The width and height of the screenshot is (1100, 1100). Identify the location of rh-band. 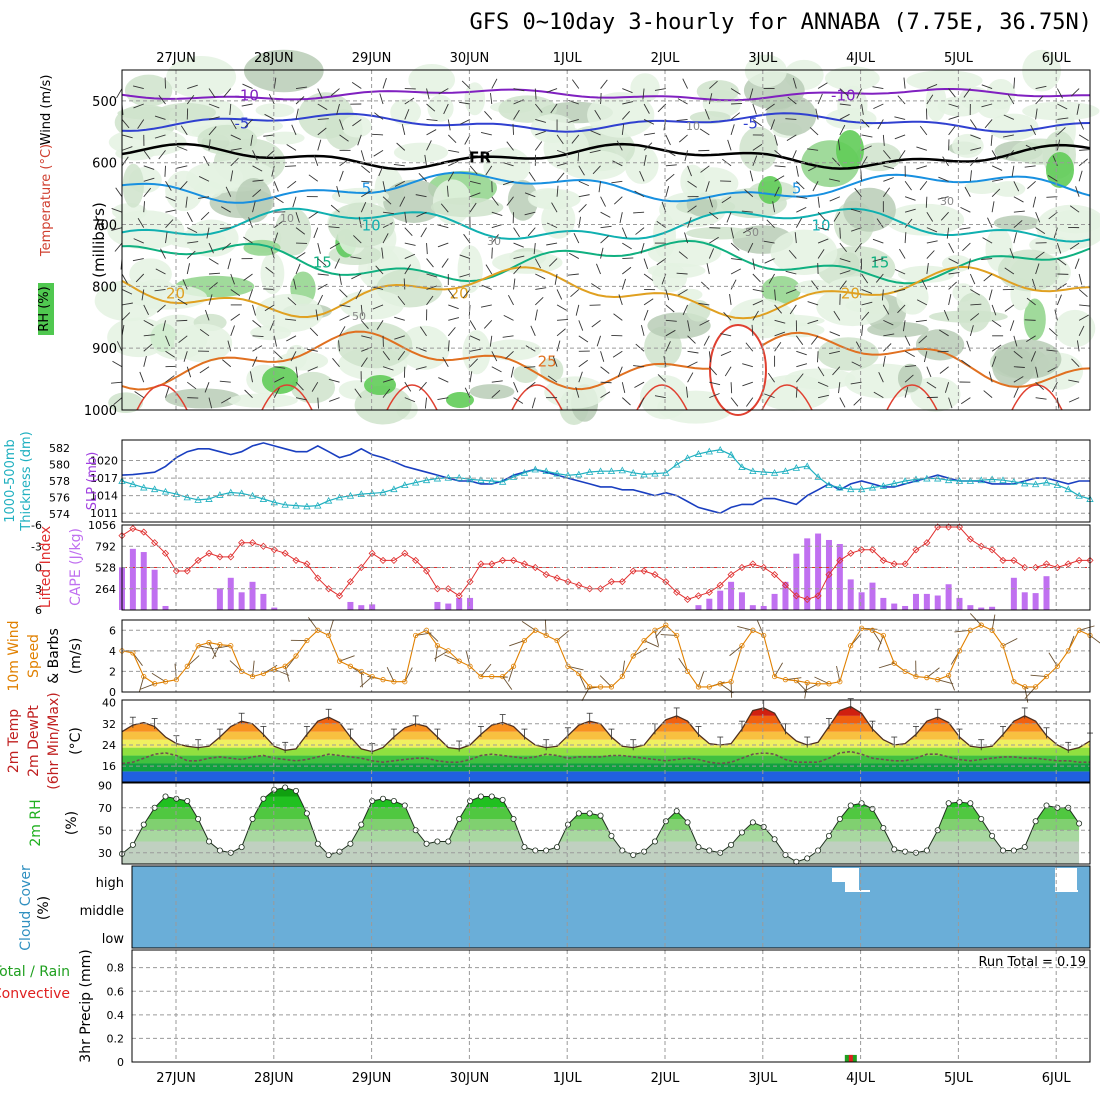
(601, 836).